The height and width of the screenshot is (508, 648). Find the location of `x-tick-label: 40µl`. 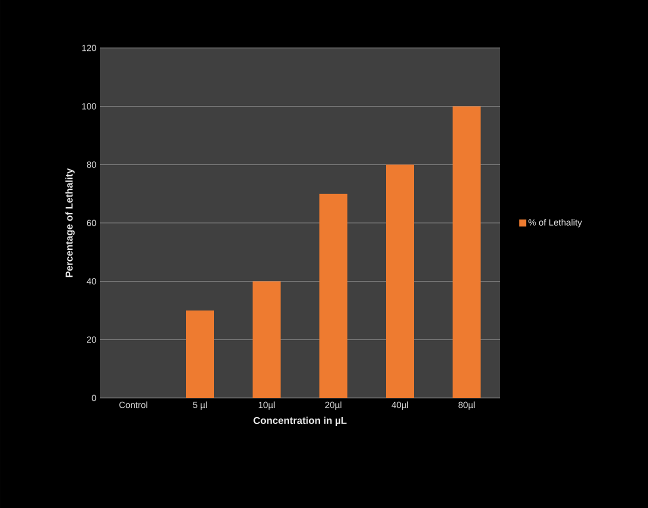

x-tick-label: 40µl is located at coordinates (400, 406).